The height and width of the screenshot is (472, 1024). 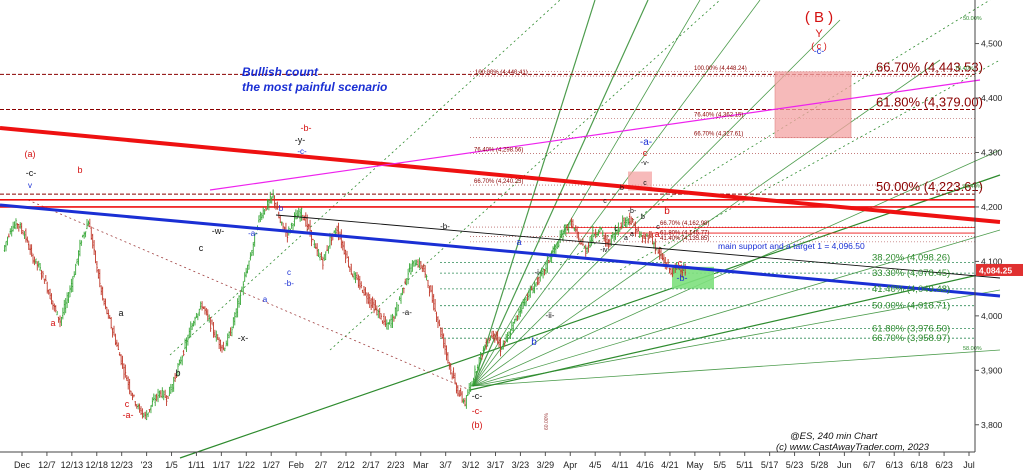 I want to click on fib-support-label: 50.00% (4,018.71), so click(x=911, y=306).